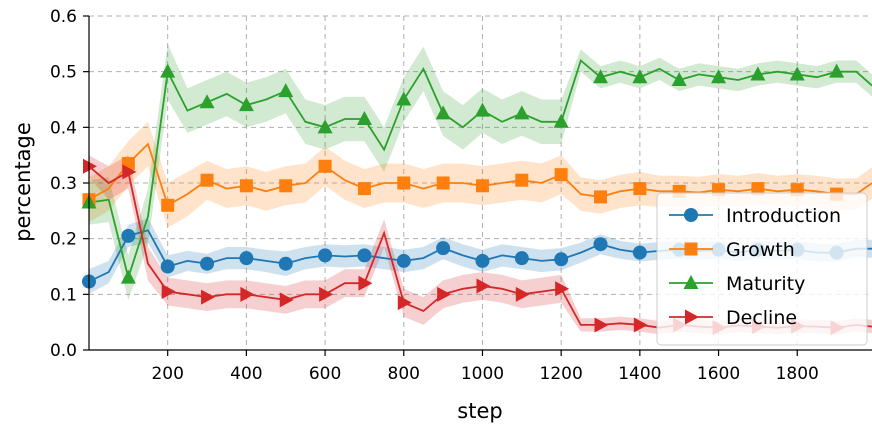 The width and height of the screenshot is (872, 426). Describe the element at coordinates (691, 249) in the screenshot. I see `legend-marker-growth` at that location.